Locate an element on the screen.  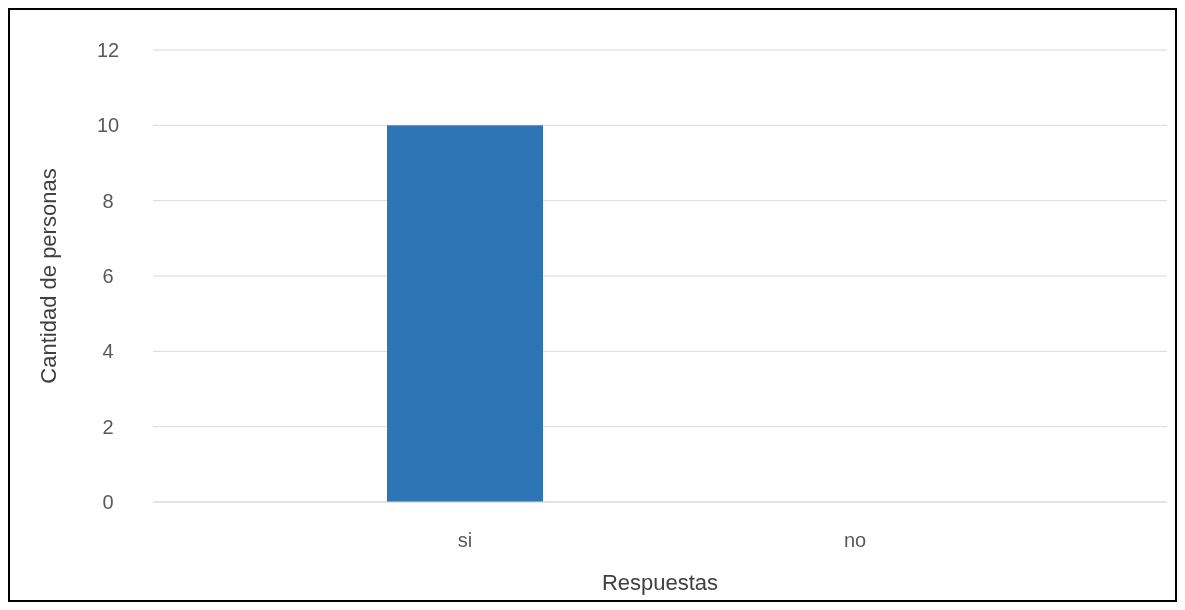
y-tick-label: 0 is located at coordinates (108, 502).